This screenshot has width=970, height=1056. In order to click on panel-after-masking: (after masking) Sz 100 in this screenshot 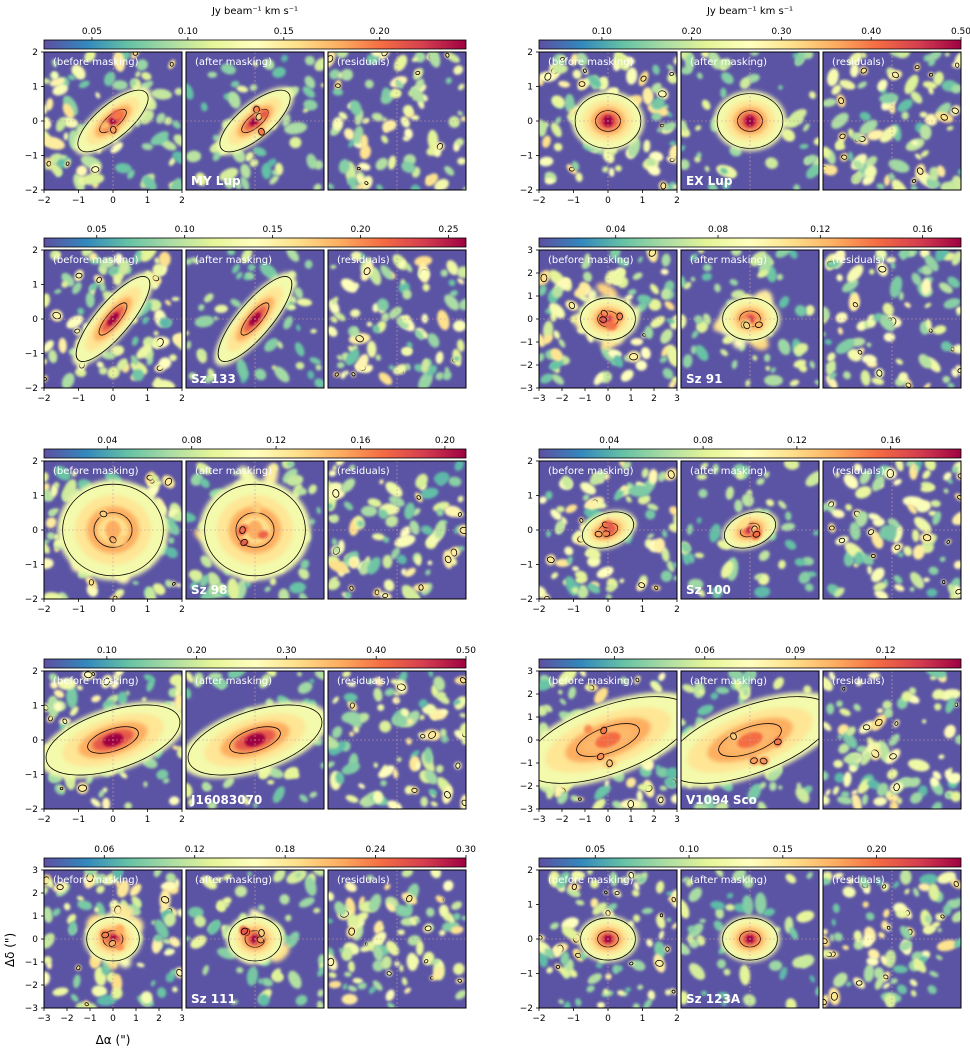, I will do `click(750, 530)`.